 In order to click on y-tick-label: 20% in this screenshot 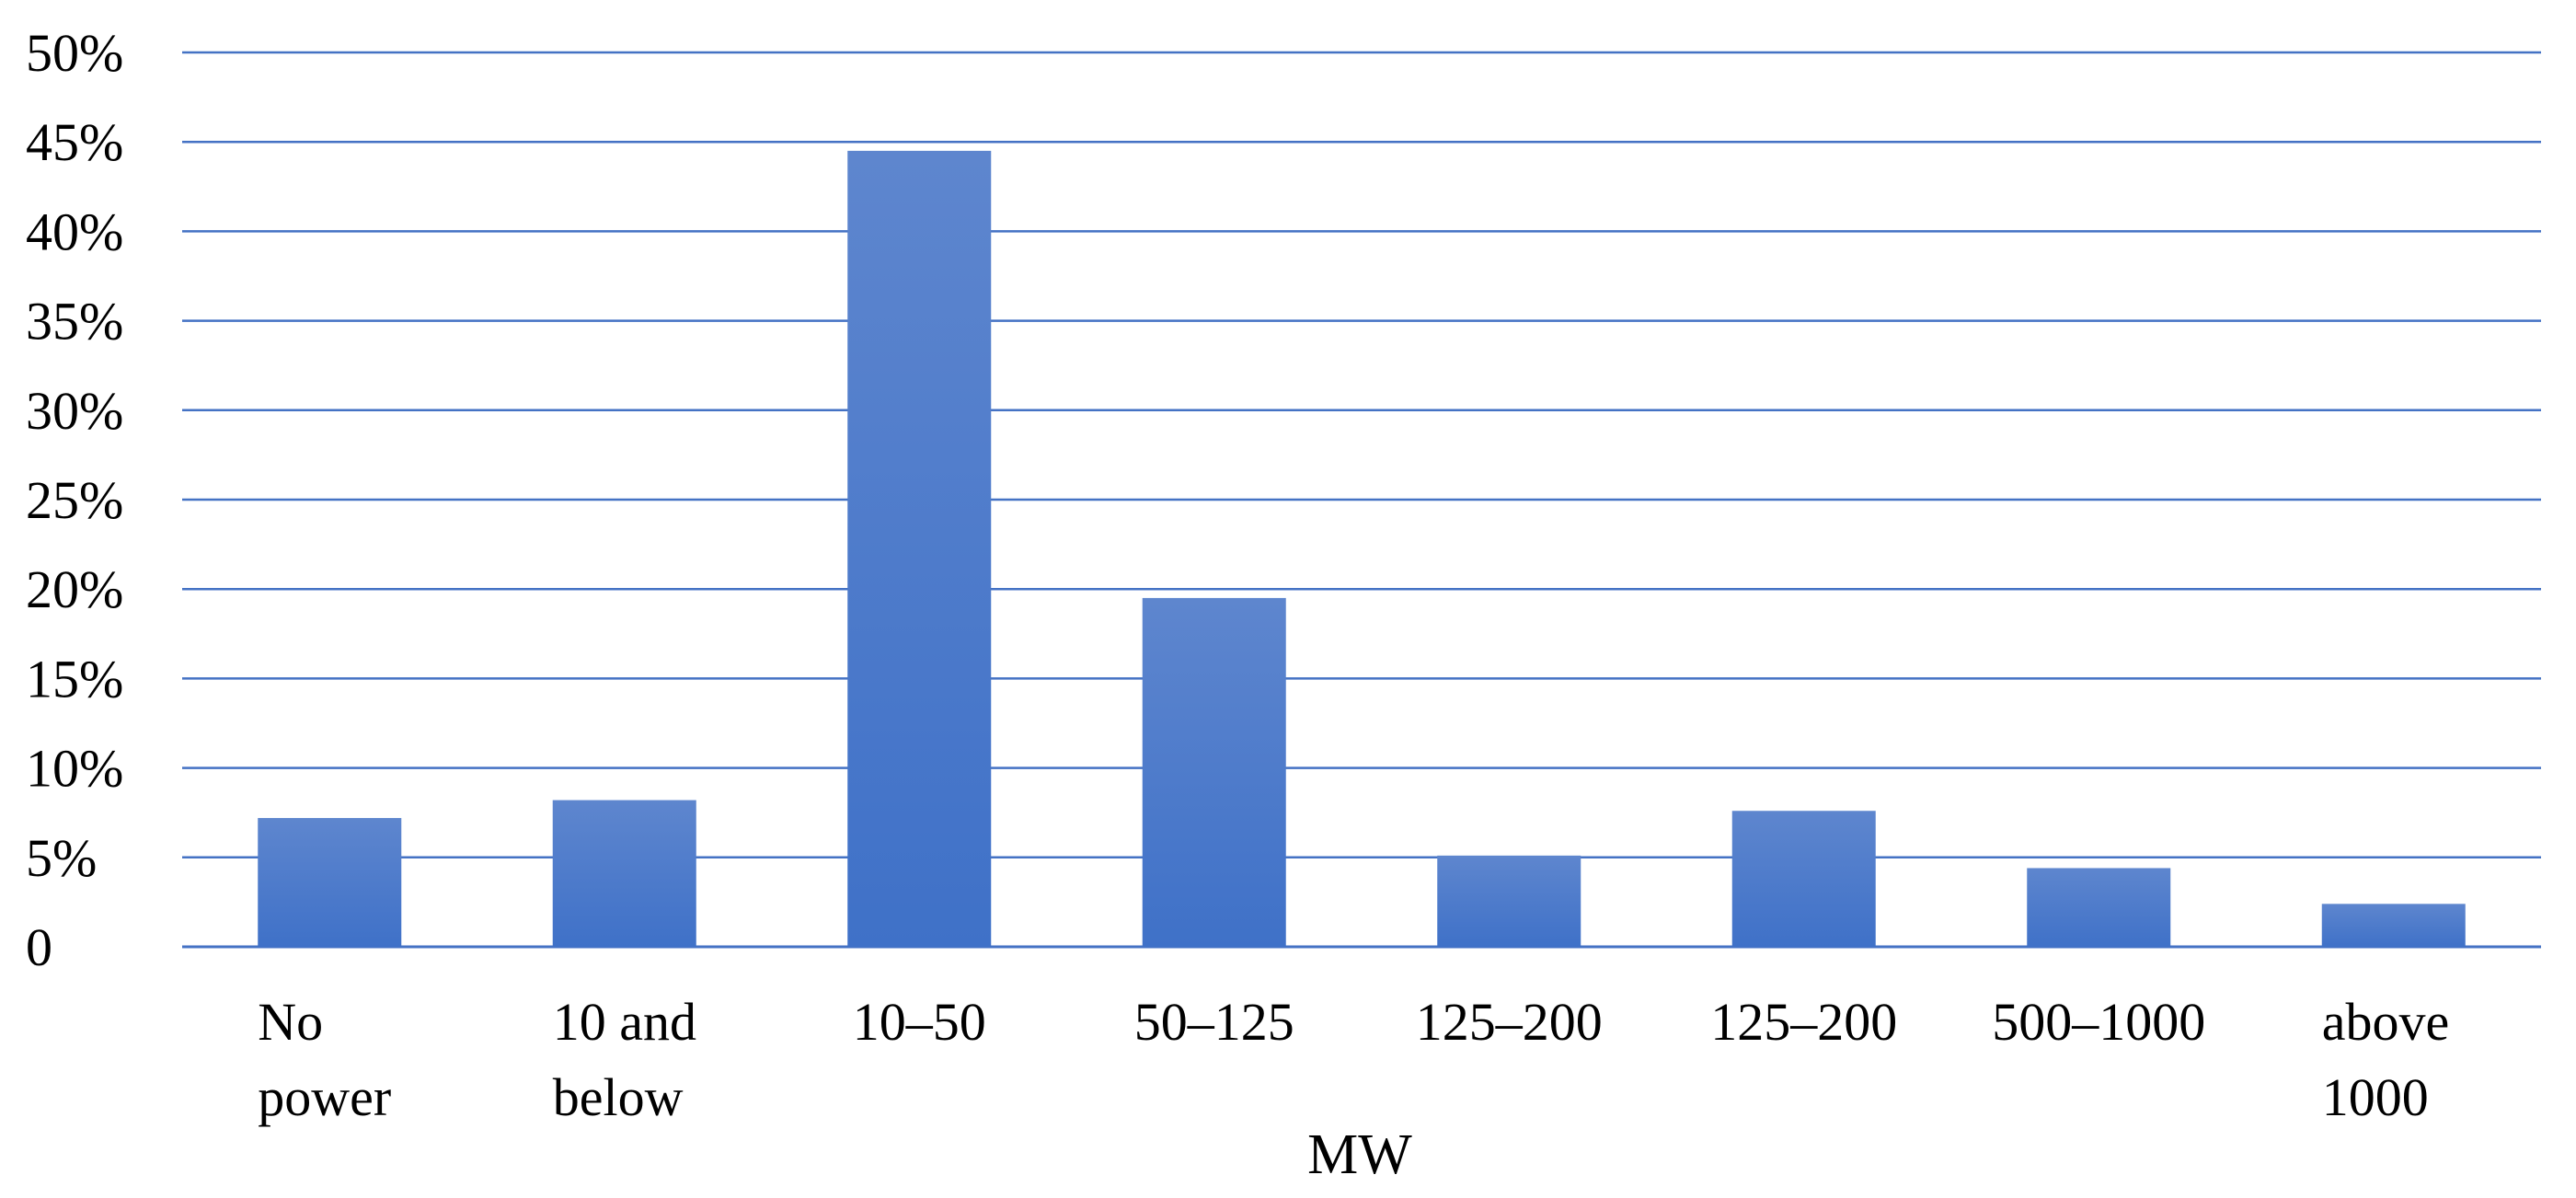, I will do `click(74, 589)`.